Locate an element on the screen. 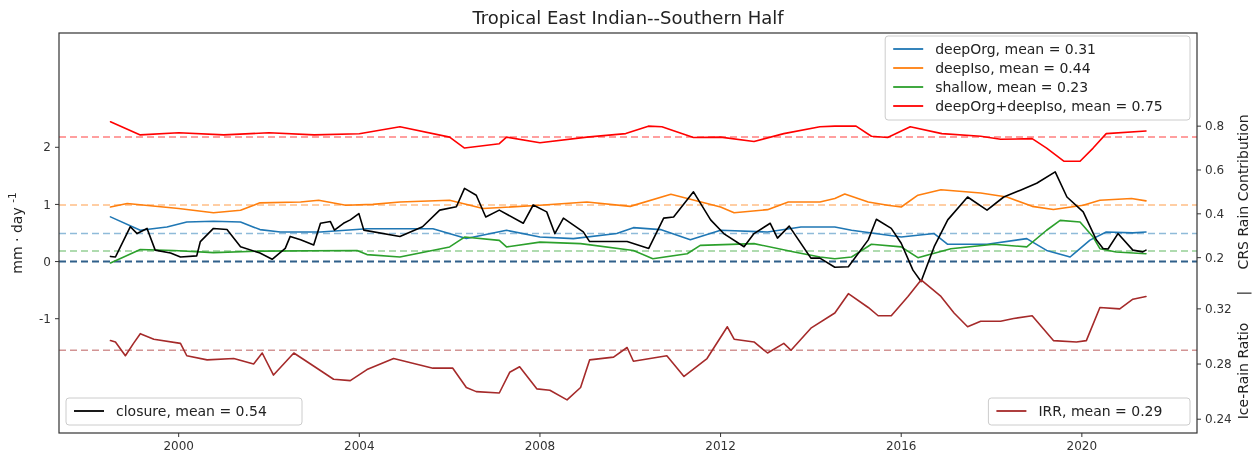  y2-tick-label: 0.2 is located at coordinates (1215, 257).